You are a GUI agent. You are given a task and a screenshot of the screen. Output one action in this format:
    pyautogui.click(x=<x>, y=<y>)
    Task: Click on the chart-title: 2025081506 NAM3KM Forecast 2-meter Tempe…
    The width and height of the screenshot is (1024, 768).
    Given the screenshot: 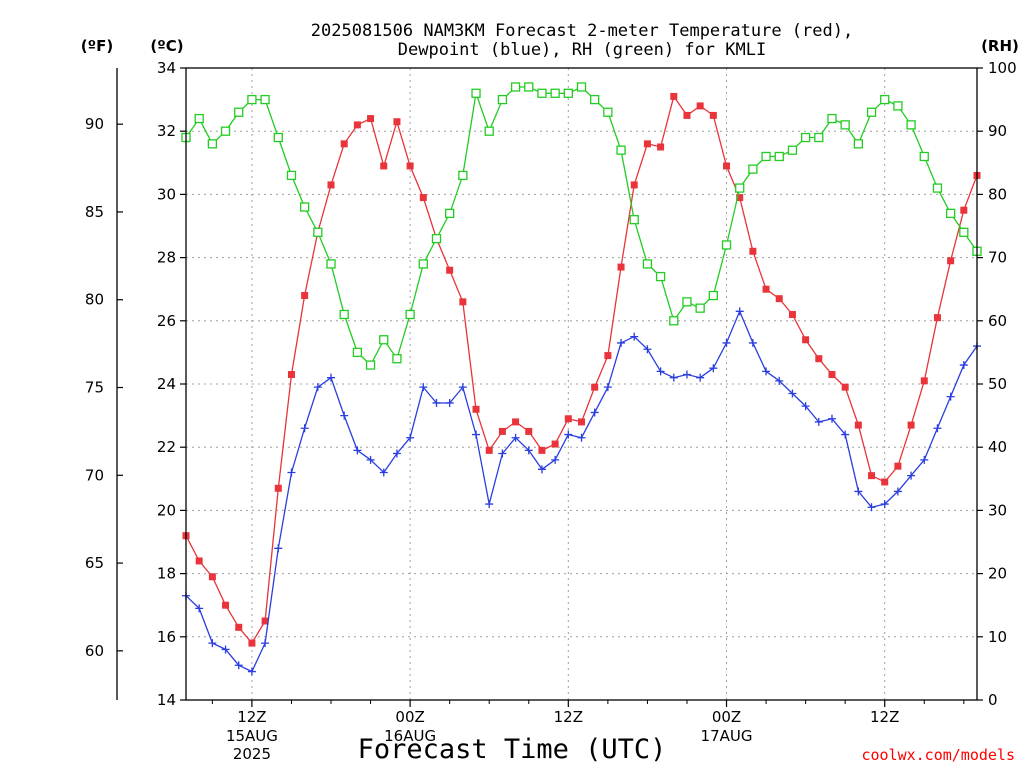 What is the action you would take?
    pyautogui.click(x=582, y=31)
    